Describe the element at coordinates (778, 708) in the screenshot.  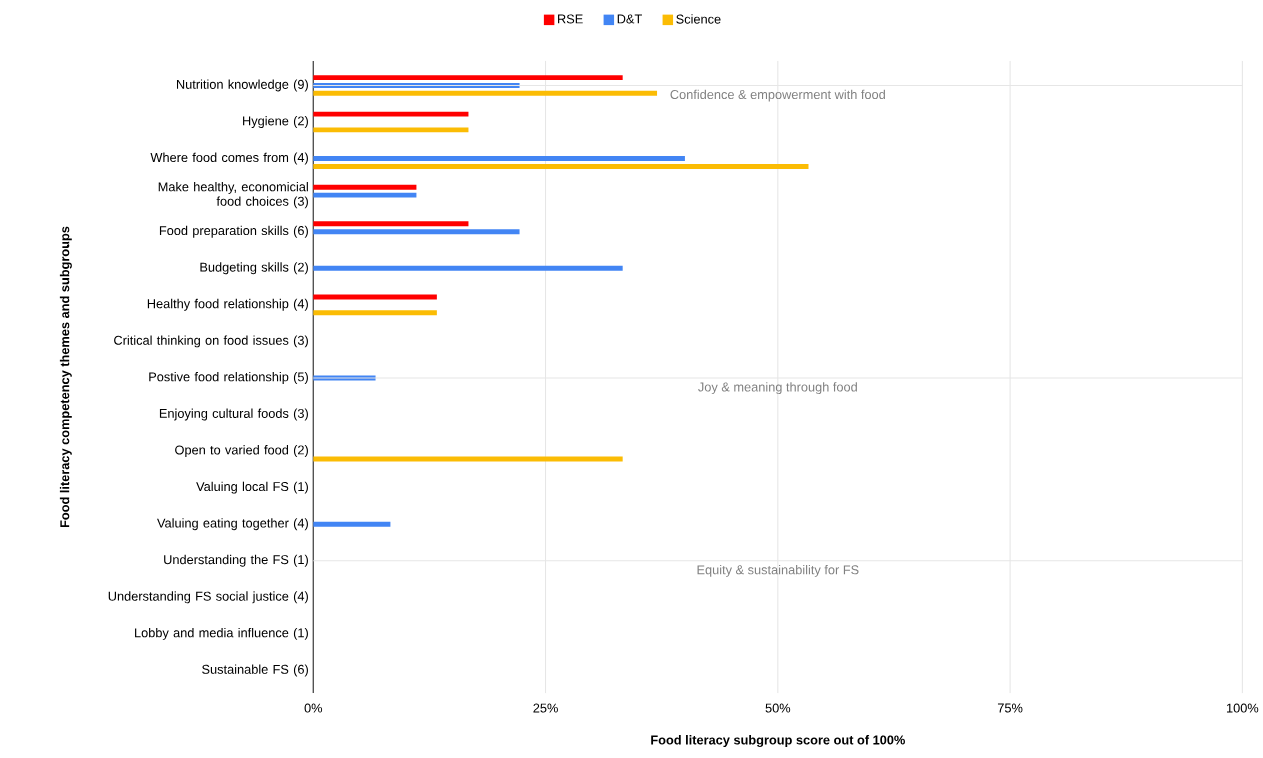
I see `x-tick-label: 50%` at that location.